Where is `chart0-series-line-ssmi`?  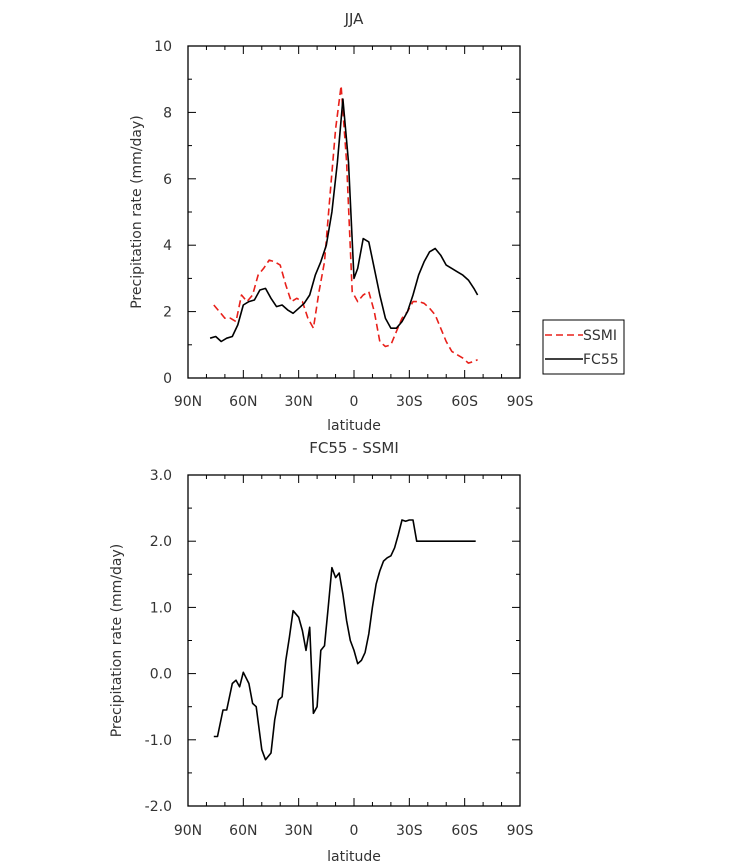 chart0-series-line-ssmi is located at coordinates (345, 224).